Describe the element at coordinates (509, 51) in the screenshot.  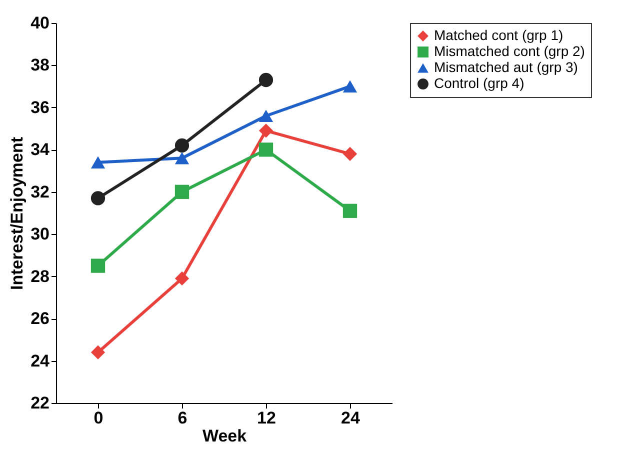
I see `legend-label: Mismatched cont (grp 2)` at that location.